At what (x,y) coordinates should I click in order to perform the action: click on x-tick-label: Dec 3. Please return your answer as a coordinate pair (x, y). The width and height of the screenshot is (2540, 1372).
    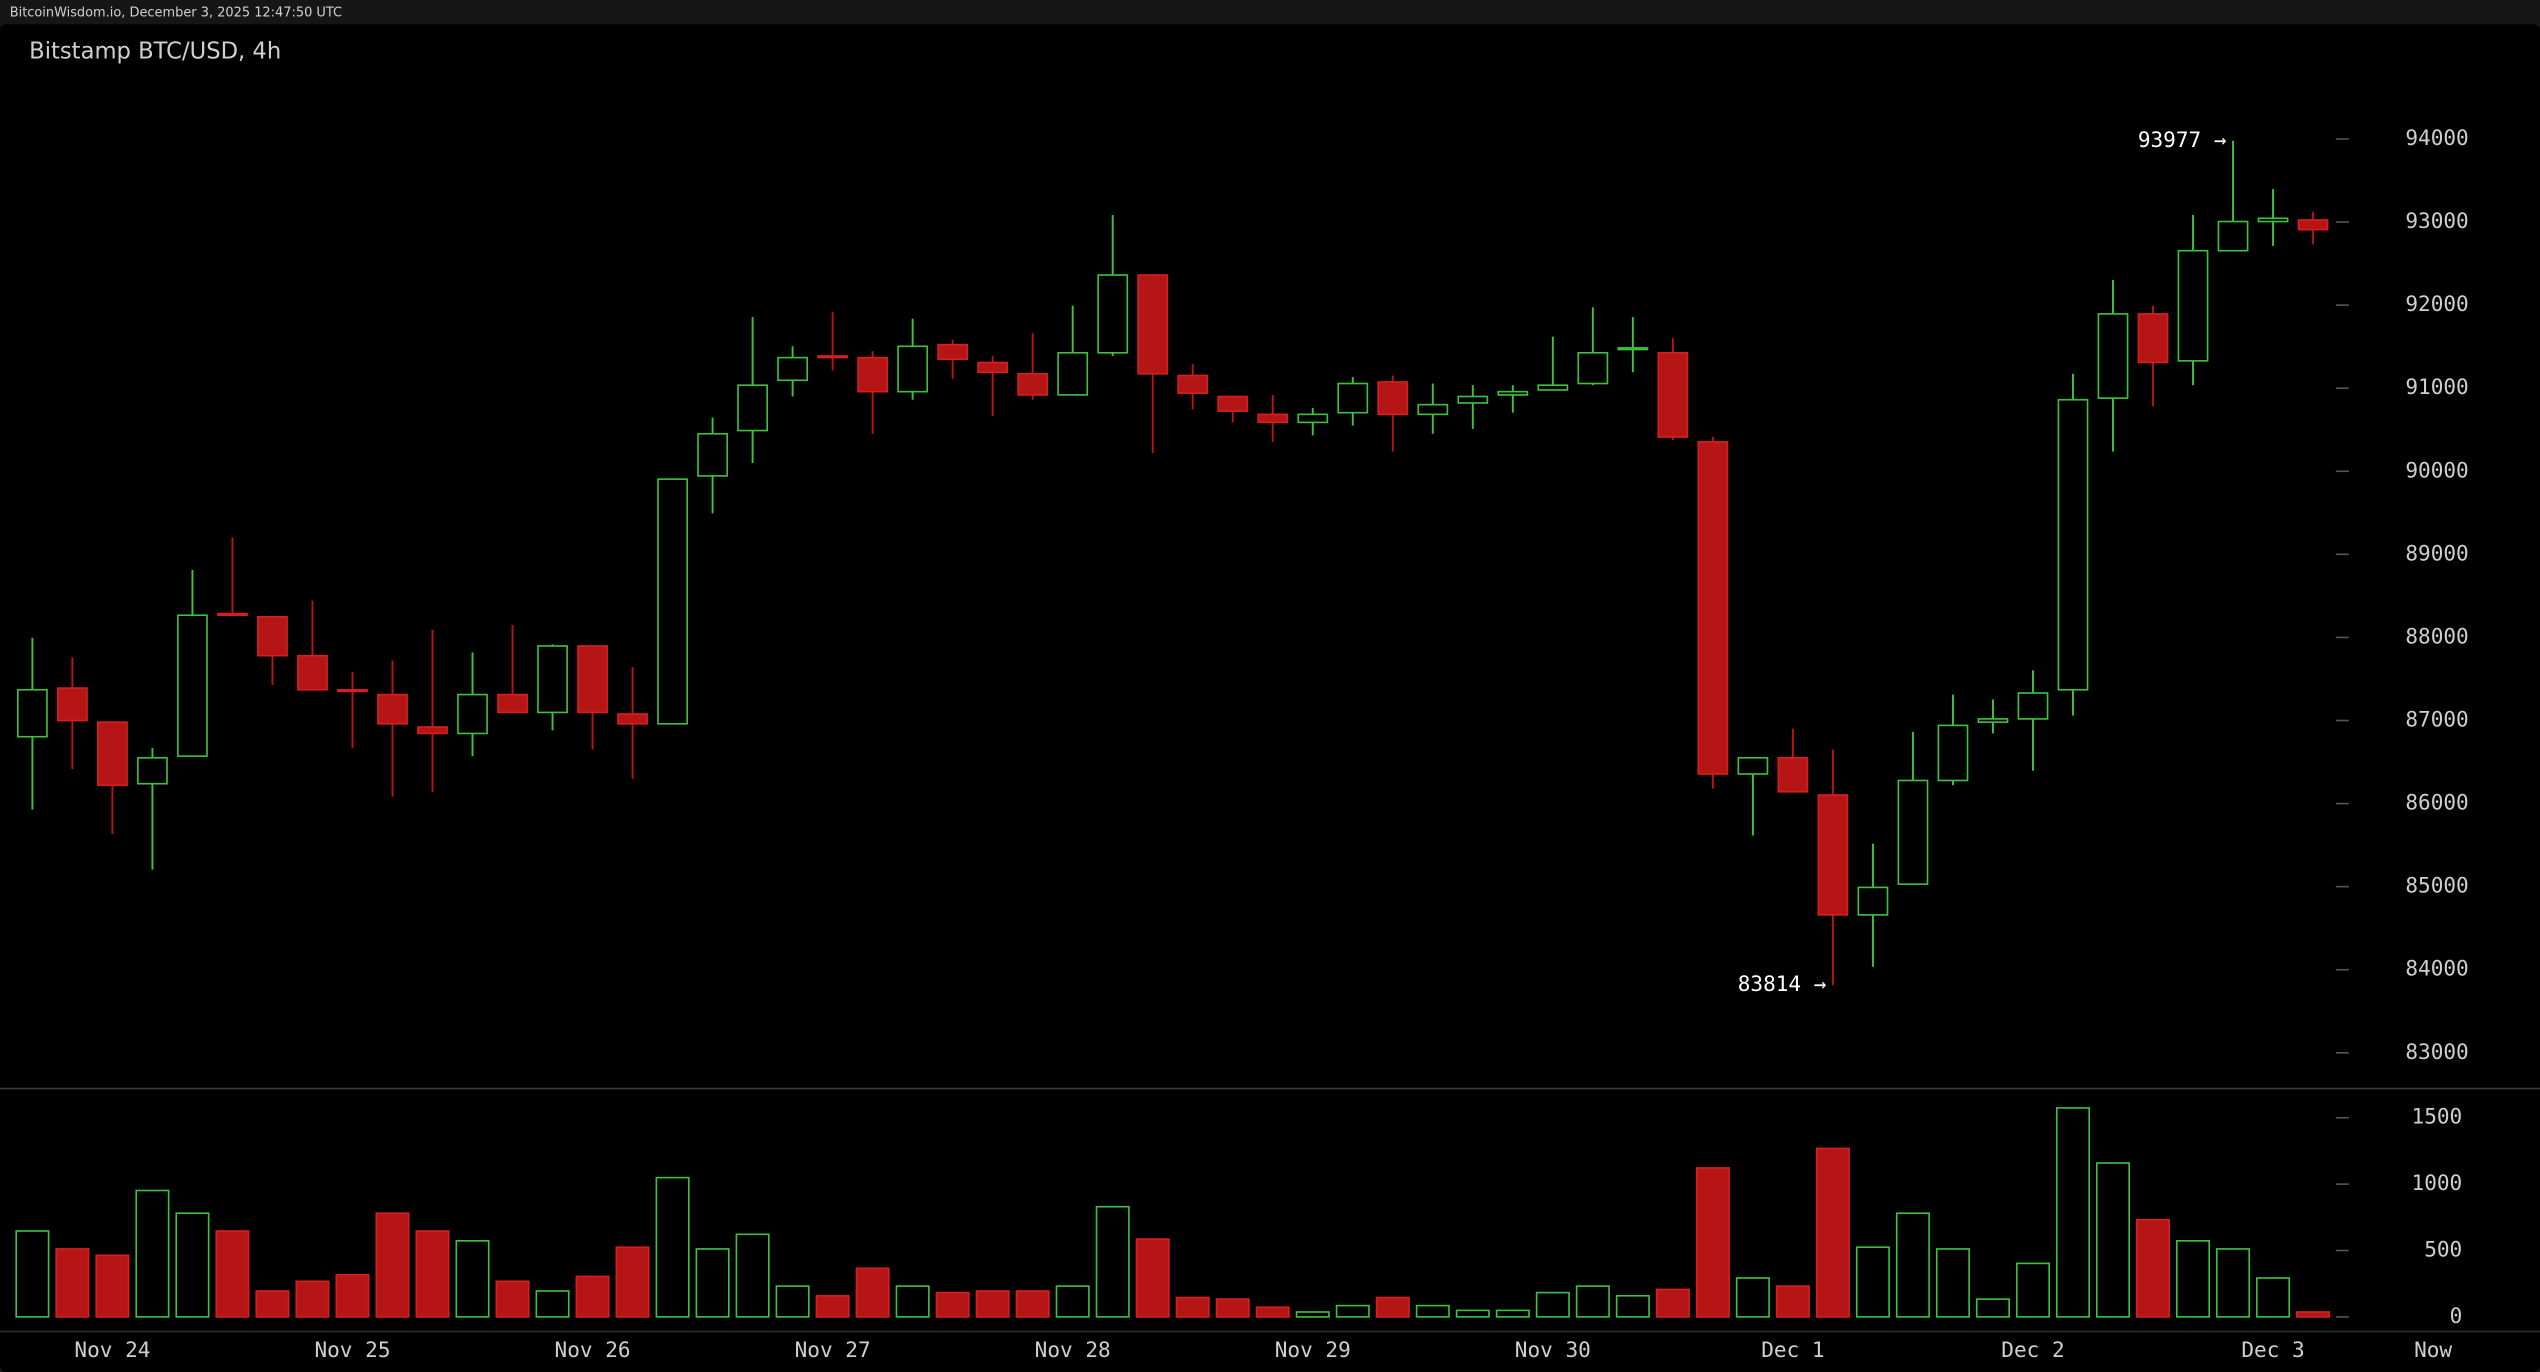
    Looking at the image, I should click on (2272, 1349).